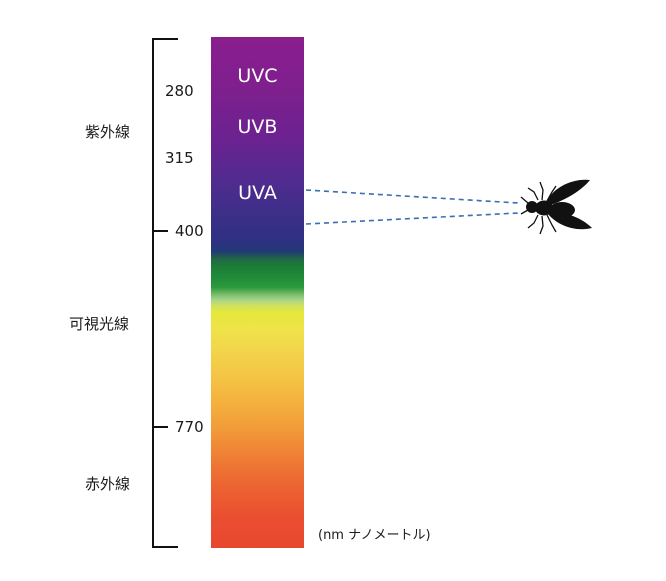 Image resolution: width=666 pixels, height=581 pixels. Describe the element at coordinates (374, 535) in the screenshot. I see `unit-note: (nm ナノメートル)` at that location.